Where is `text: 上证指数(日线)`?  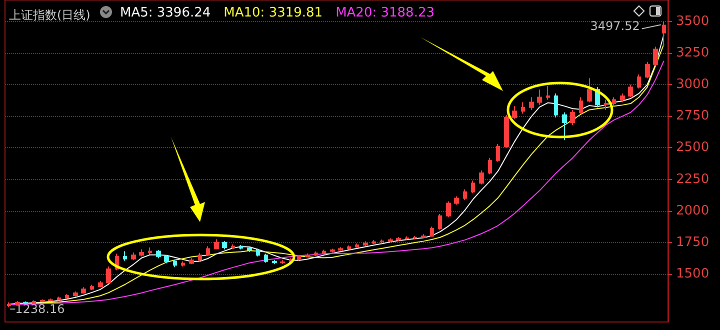
text: 上证指数(日线) is located at coordinates (49, 15).